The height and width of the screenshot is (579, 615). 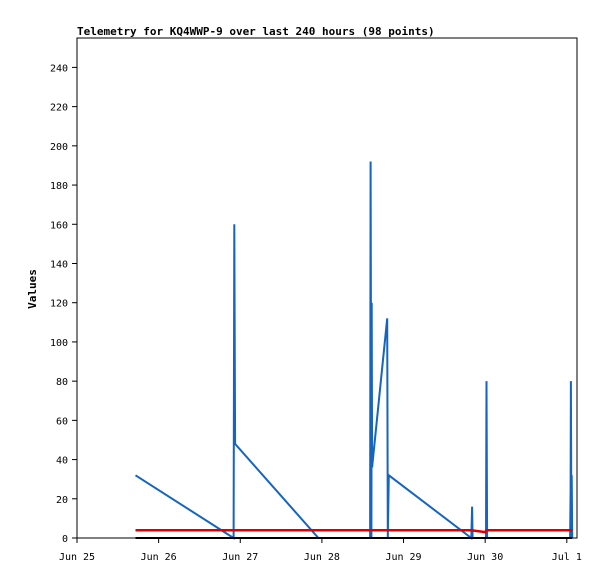 What do you see at coordinates (62, 461) in the screenshot?
I see `y-tick-label: 40` at bounding box center [62, 461].